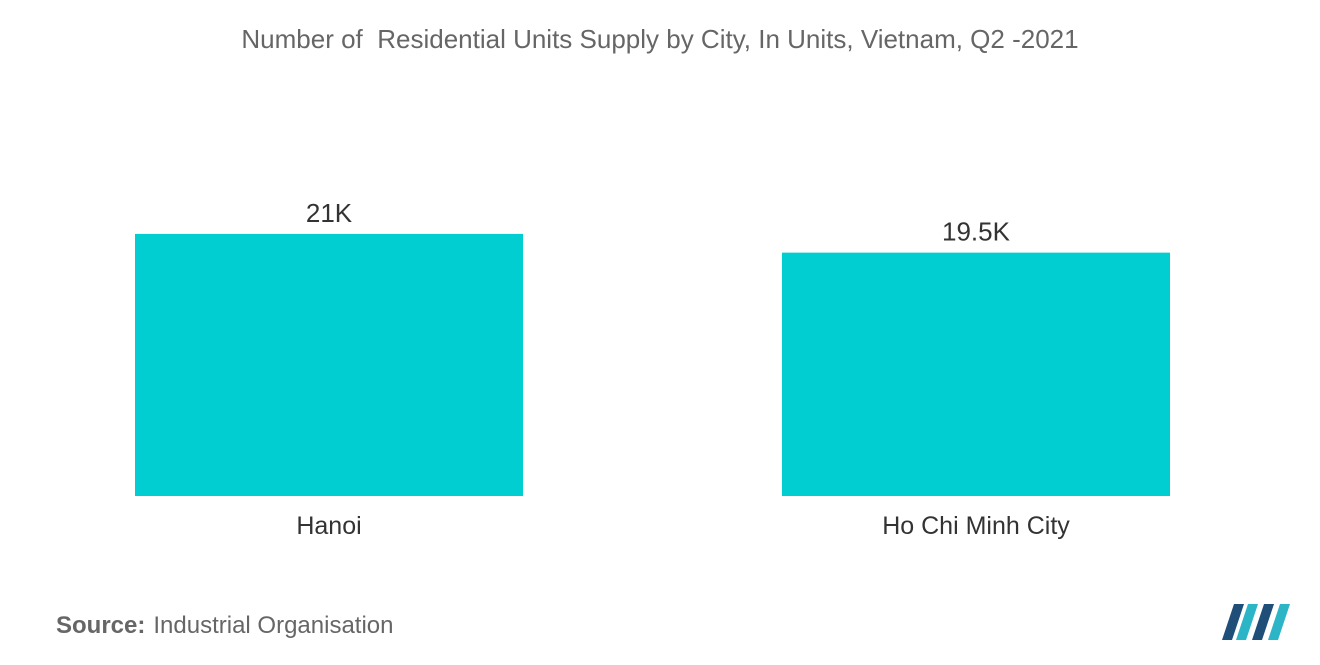 Image resolution: width=1320 pixels, height=665 pixels. What do you see at coordinates (101, 625) in the screenshot?
I see `source-label: Source:` at bounding box center [101, 625].